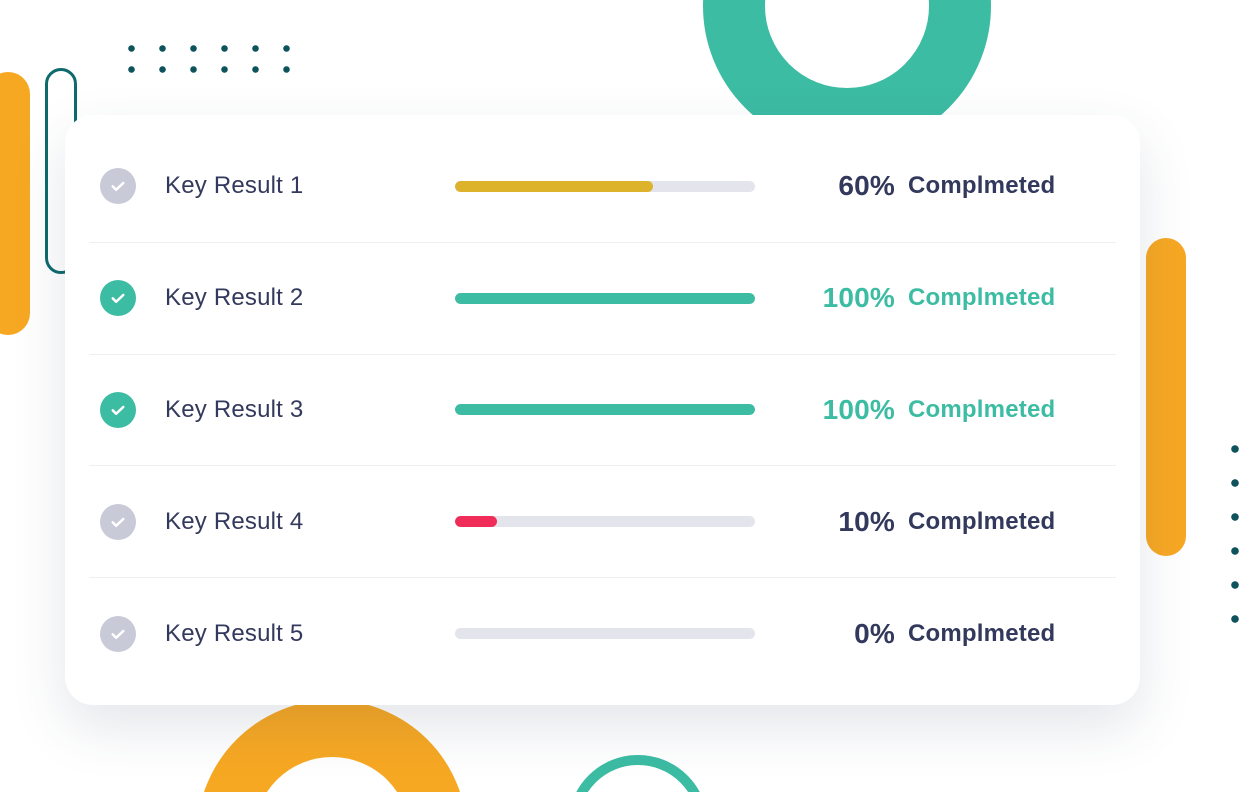  What do you see at coordinates (866, 186) in the screenshot?
I see `percent-value: 60%` at bounding box center [866, 186].